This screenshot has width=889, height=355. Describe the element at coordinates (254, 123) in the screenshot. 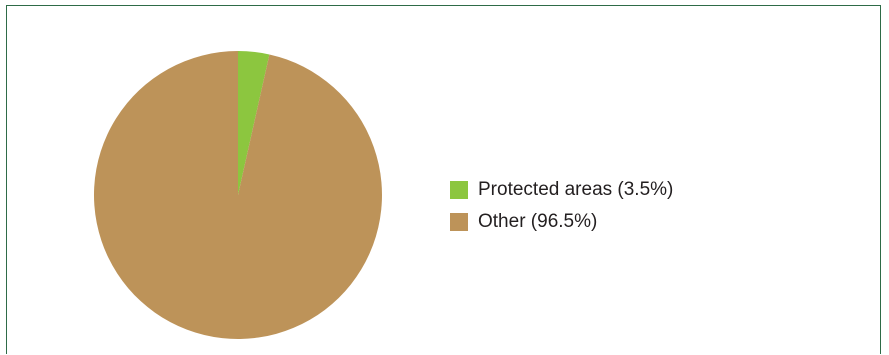

I see `pie-slice-protected-areas` at that location.